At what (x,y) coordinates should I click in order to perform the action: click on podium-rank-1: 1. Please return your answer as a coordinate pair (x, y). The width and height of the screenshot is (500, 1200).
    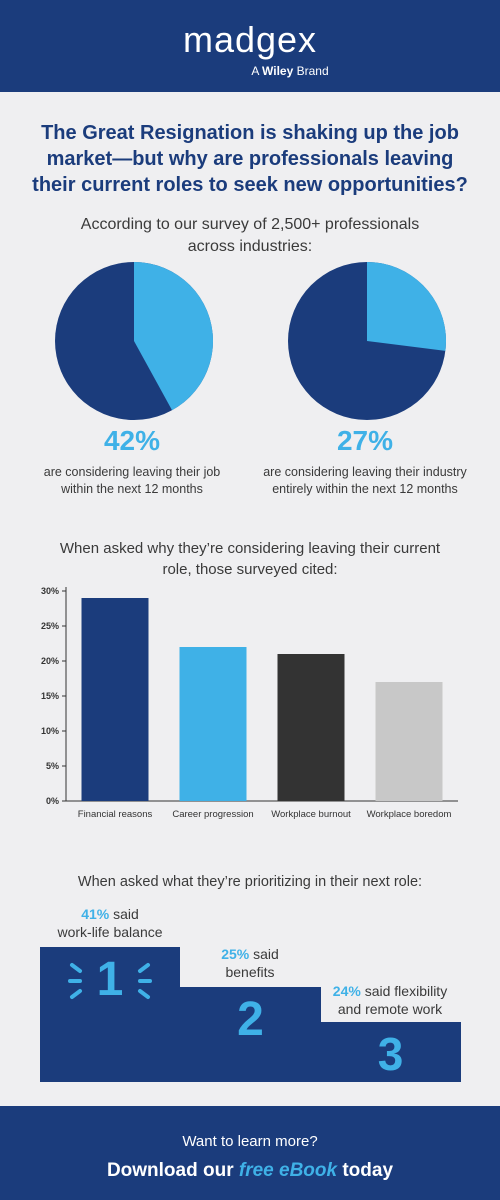
    Looking at the image, I should click on (110, 979).